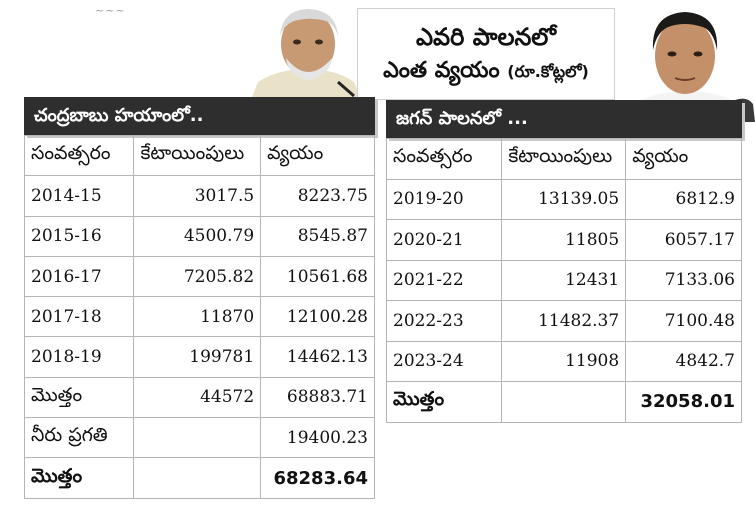 The width and height of the screenshot is (755, 516). I want to click on expenditure-cell: 8223.75, so click(317, 196).